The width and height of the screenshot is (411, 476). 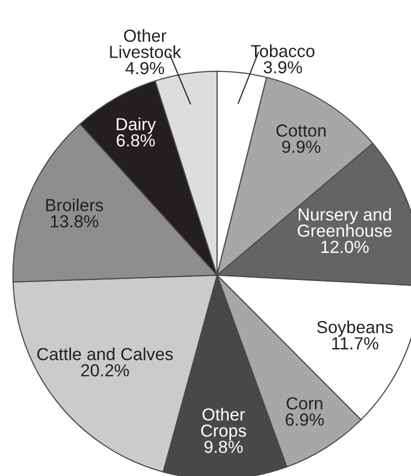 What do you see at coordinates (135, 140) in the screenshot?
I see `data-label: 6.8%` at bounding box center [135, 140].